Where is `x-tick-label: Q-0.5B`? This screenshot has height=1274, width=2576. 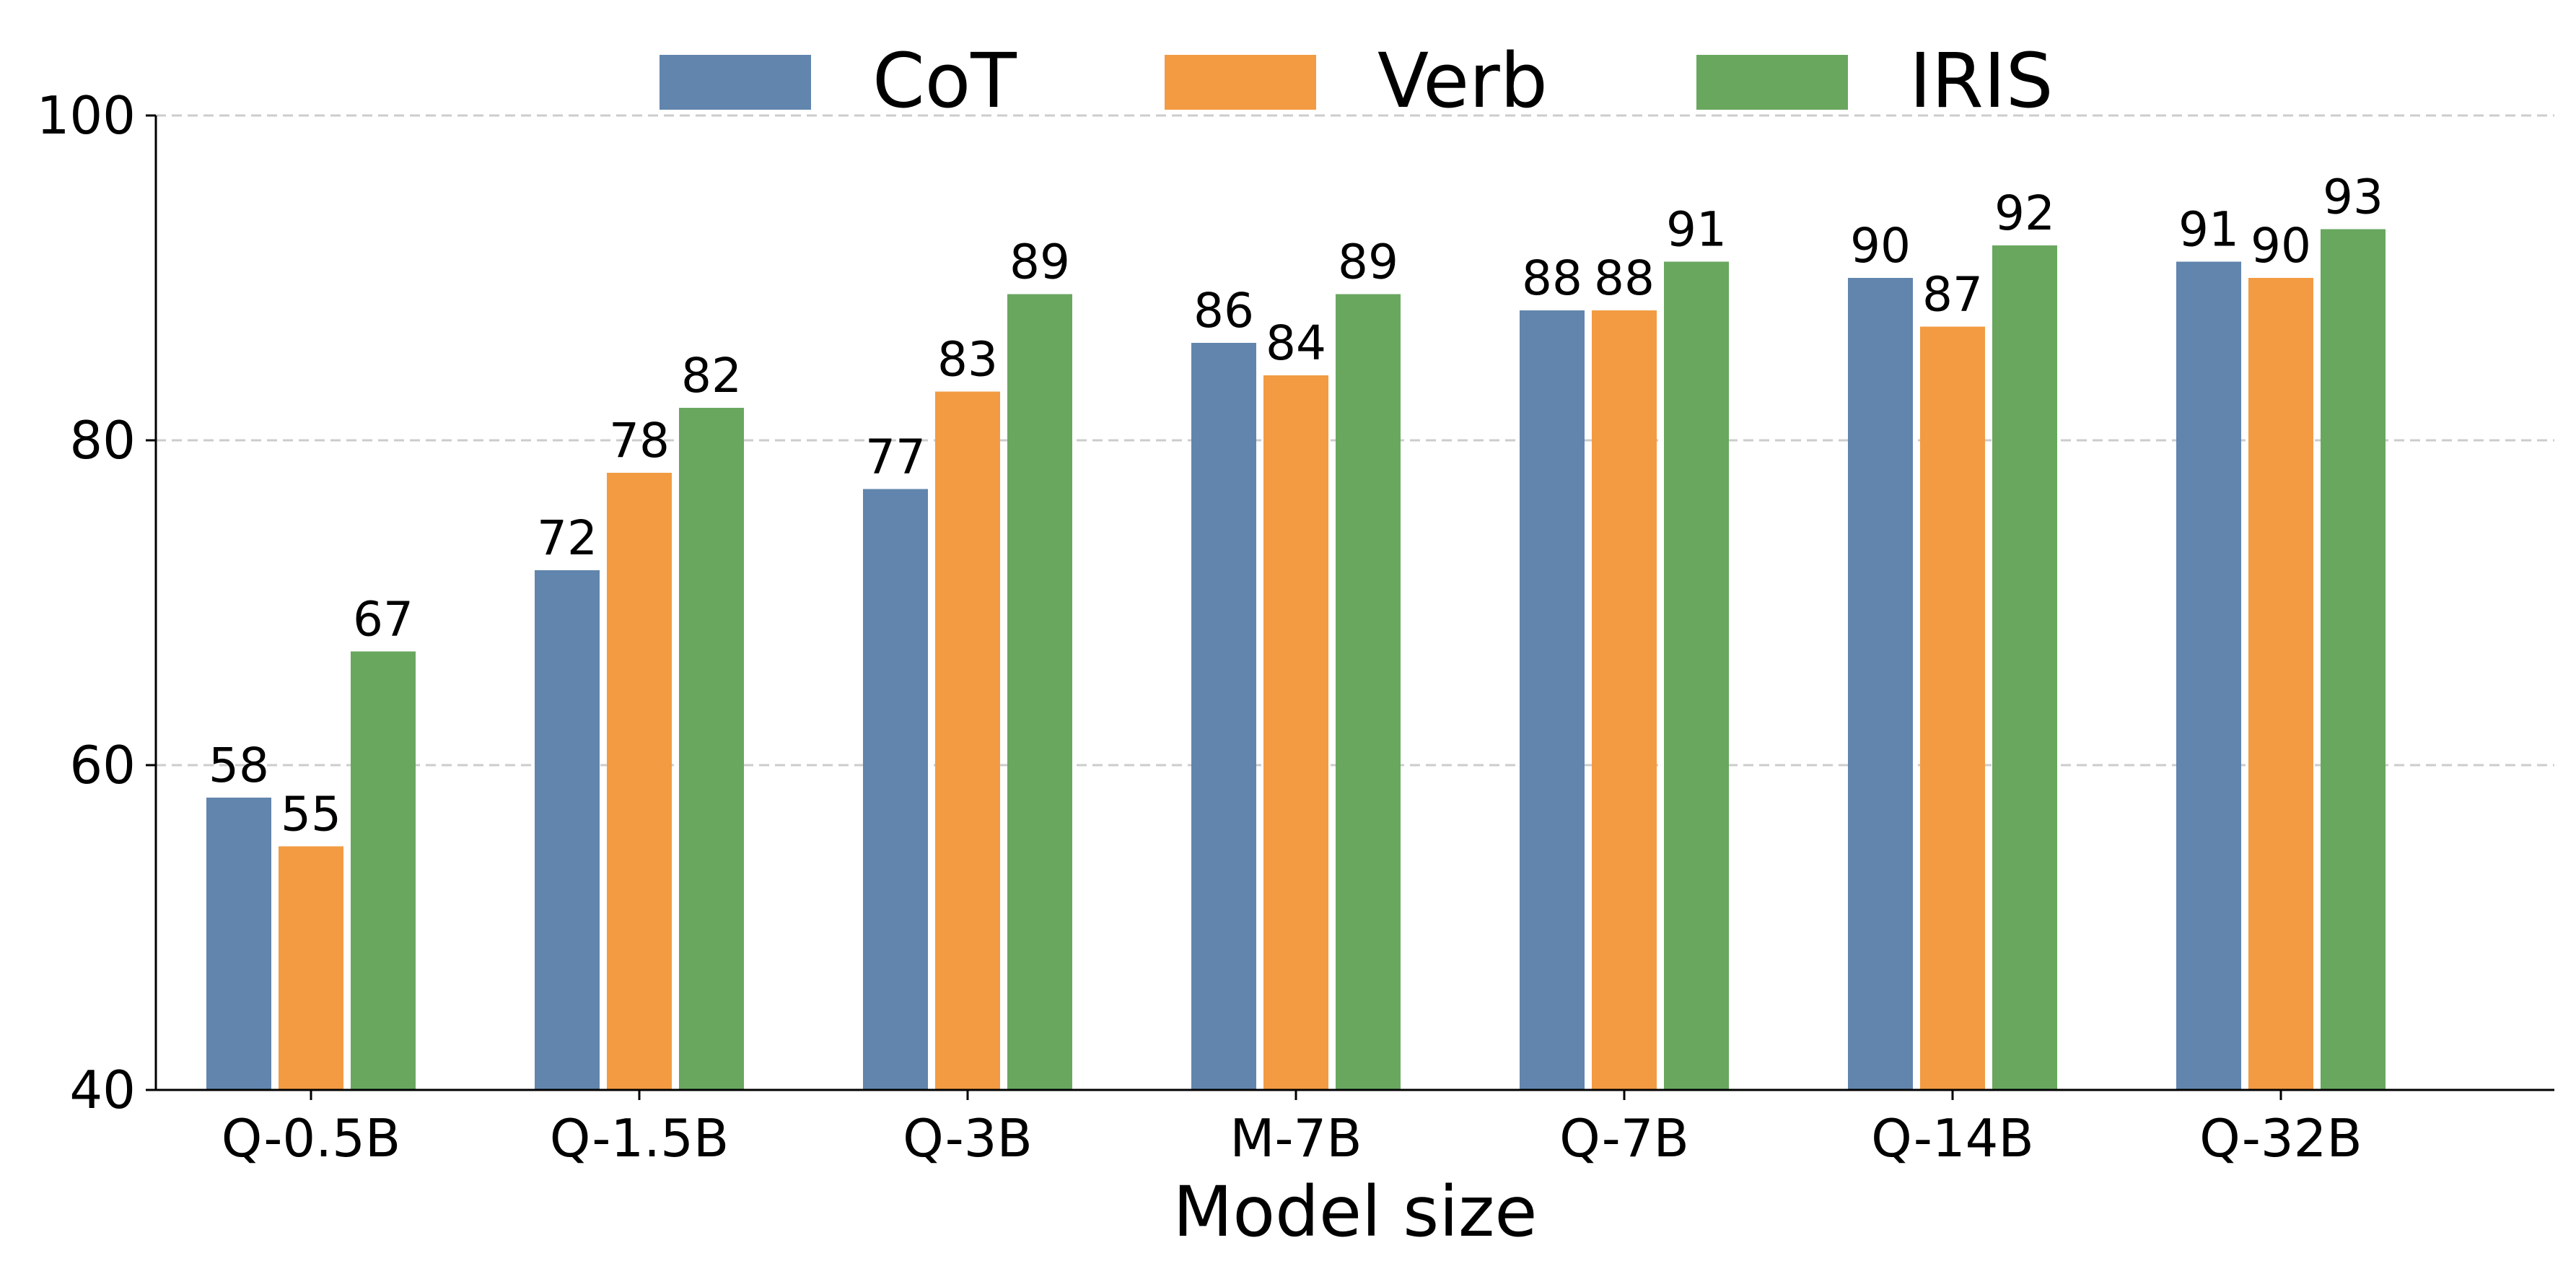
x-tick-label: Q-0.5B is located at coordinates (311, 1138).